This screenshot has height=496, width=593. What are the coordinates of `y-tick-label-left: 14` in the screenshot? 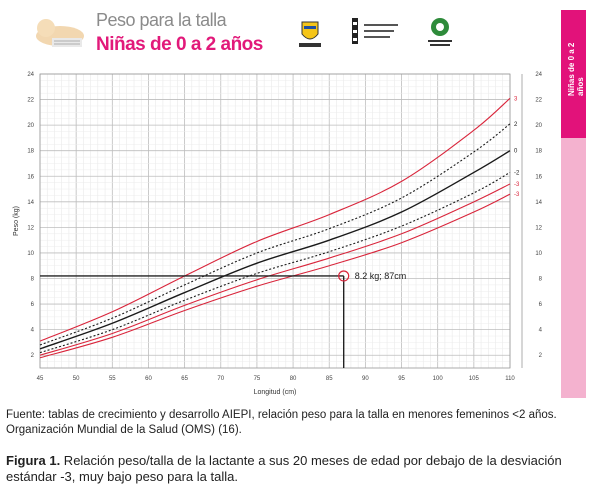 It's located at (30, 203).